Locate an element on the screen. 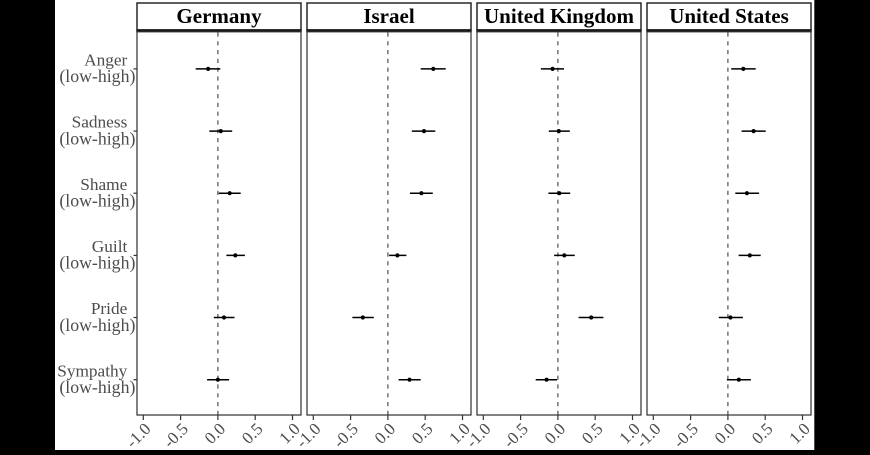 The height and width of the screenshot is (455, 870). svg-text: Shame is located at coordinates (103, 184).